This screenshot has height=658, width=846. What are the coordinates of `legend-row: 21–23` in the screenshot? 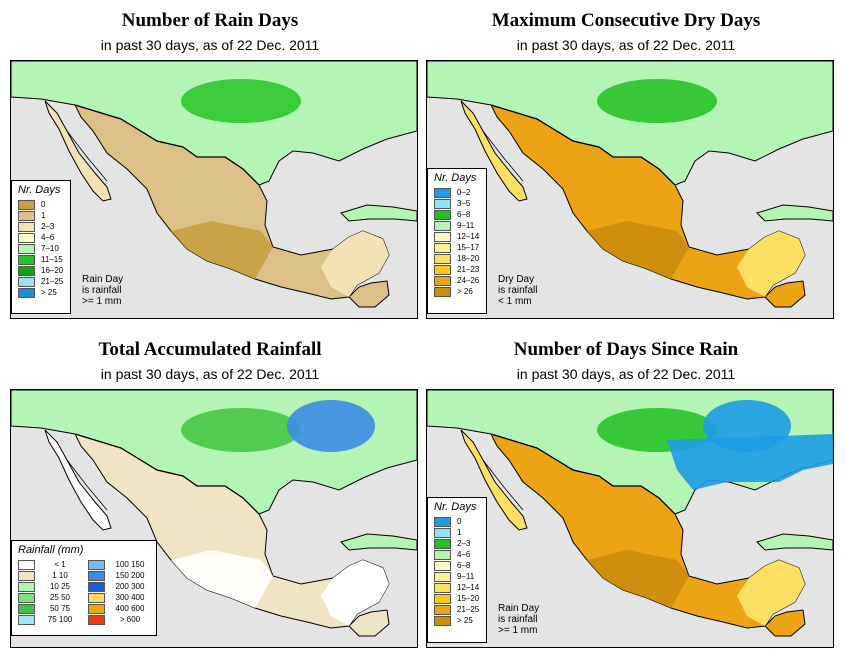 It's located at (457, 269).